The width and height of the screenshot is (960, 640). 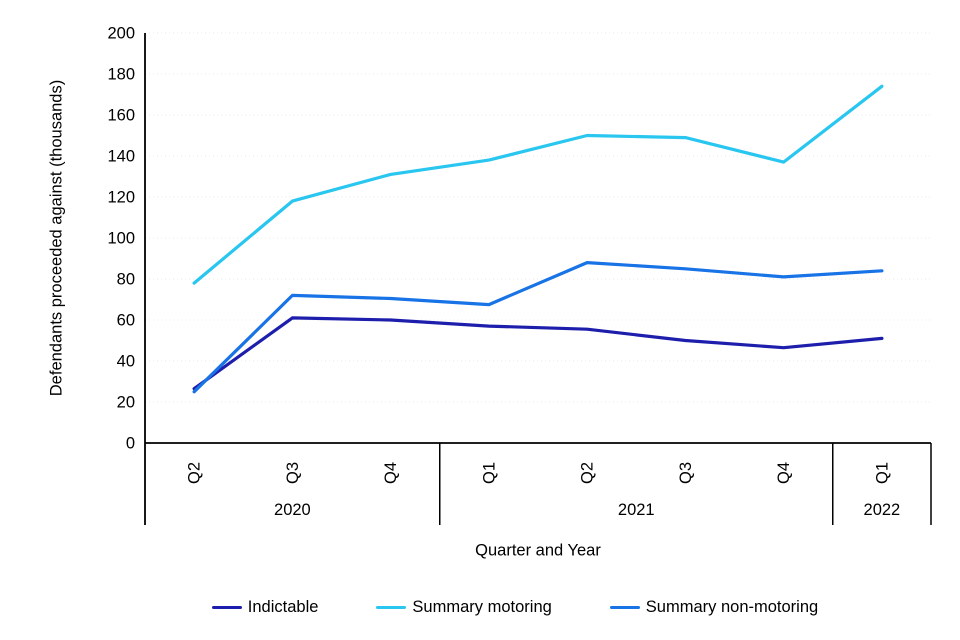 I want to click on y-tick-label: 20, so click(x=126, y=403).